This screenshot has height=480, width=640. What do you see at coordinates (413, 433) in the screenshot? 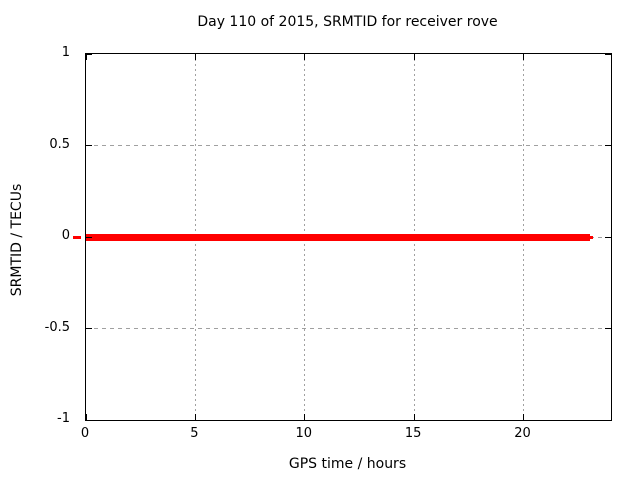
I see `x-tick-label: 15` at bounding box center [413, 433].